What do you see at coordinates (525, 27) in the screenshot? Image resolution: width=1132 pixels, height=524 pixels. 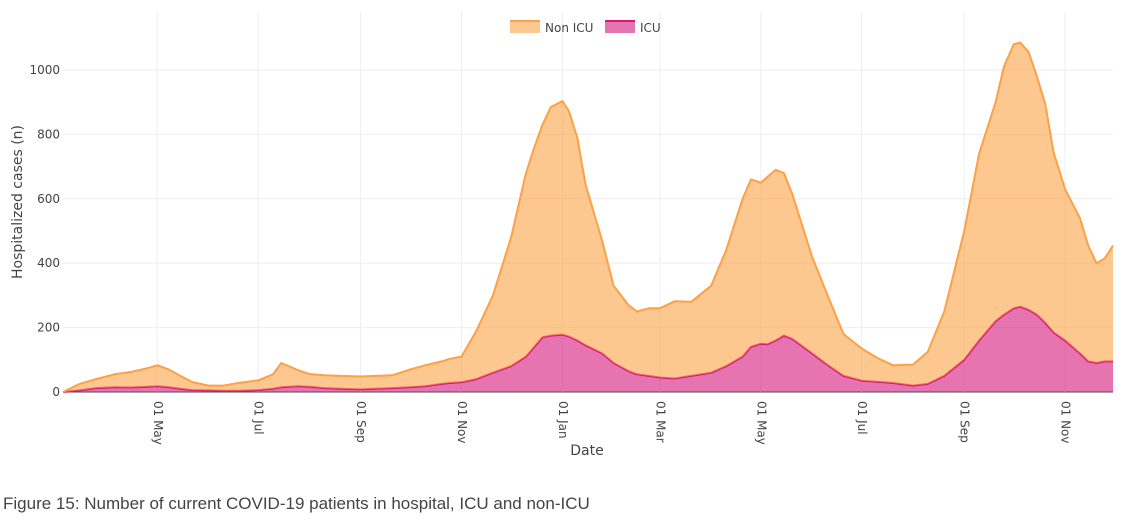 I see `legend-swatch-non-icu` at bounding box center [525, 27].